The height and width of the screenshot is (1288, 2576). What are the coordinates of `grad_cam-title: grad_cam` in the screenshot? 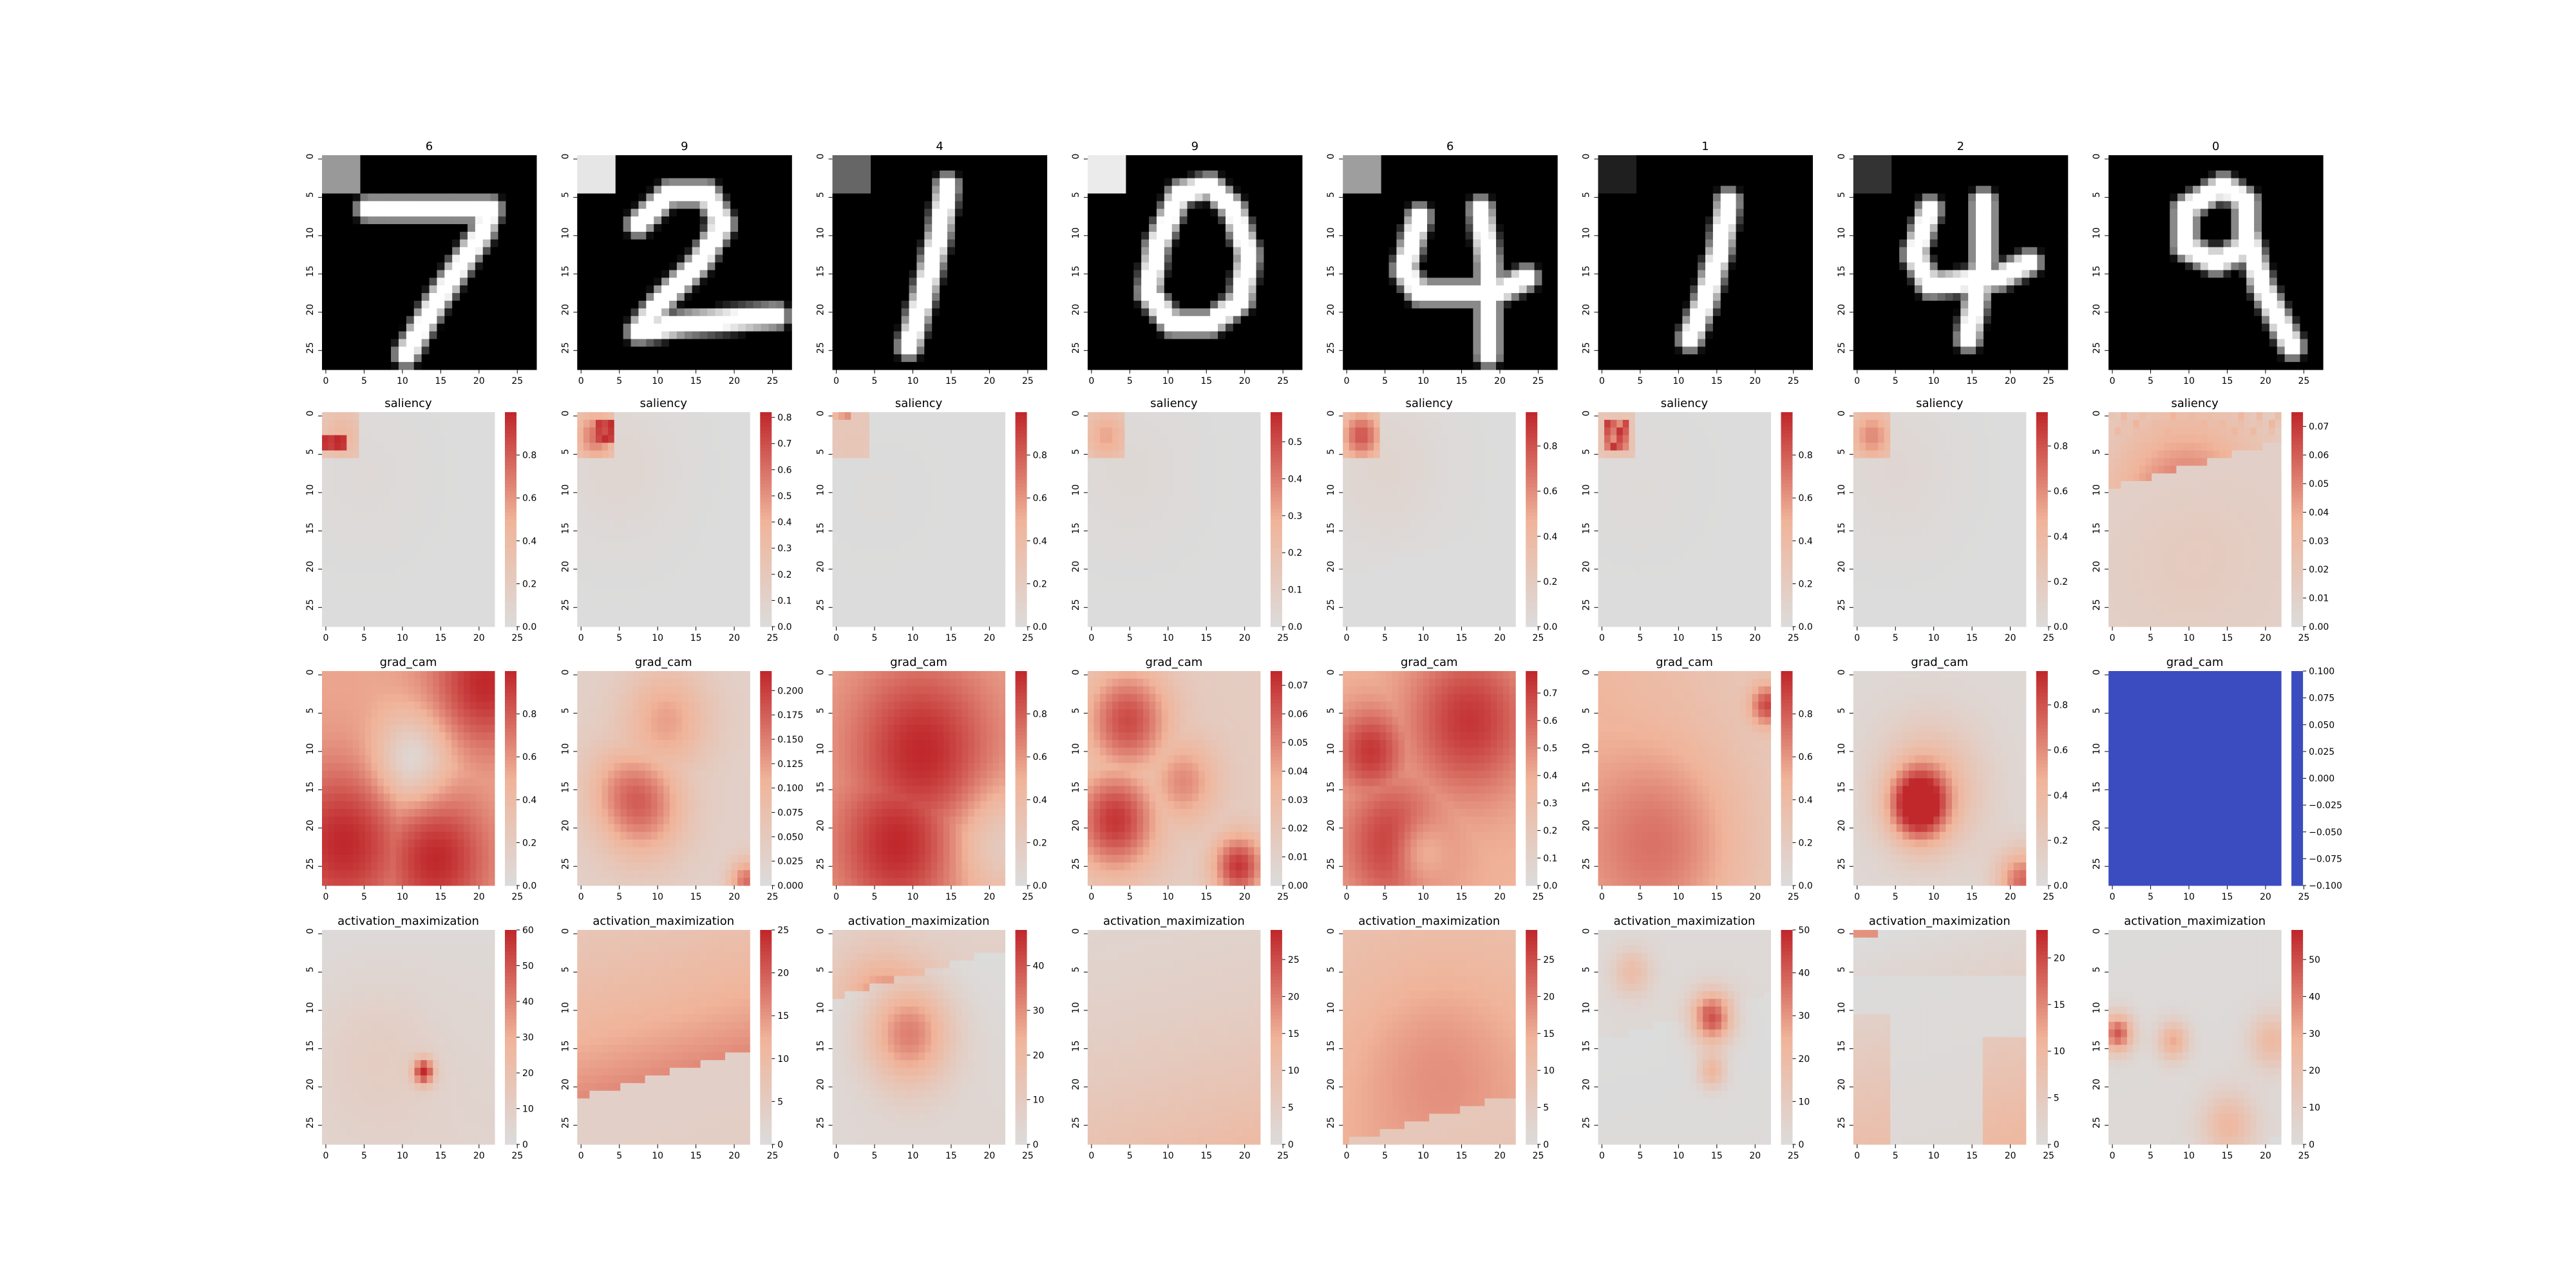 It's located at (409, 662).